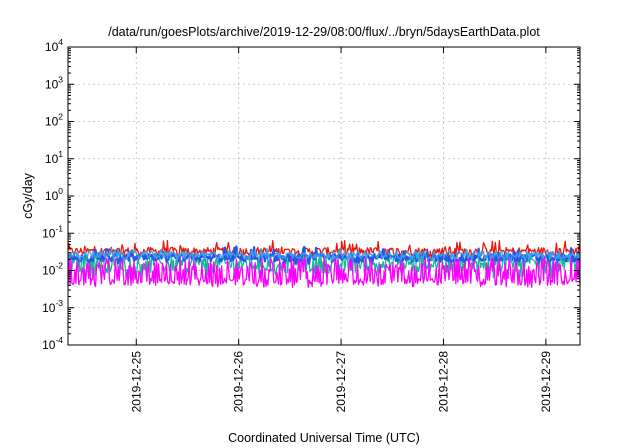  I want to click on y-axis-label: cGy/day, so click(28, 195).